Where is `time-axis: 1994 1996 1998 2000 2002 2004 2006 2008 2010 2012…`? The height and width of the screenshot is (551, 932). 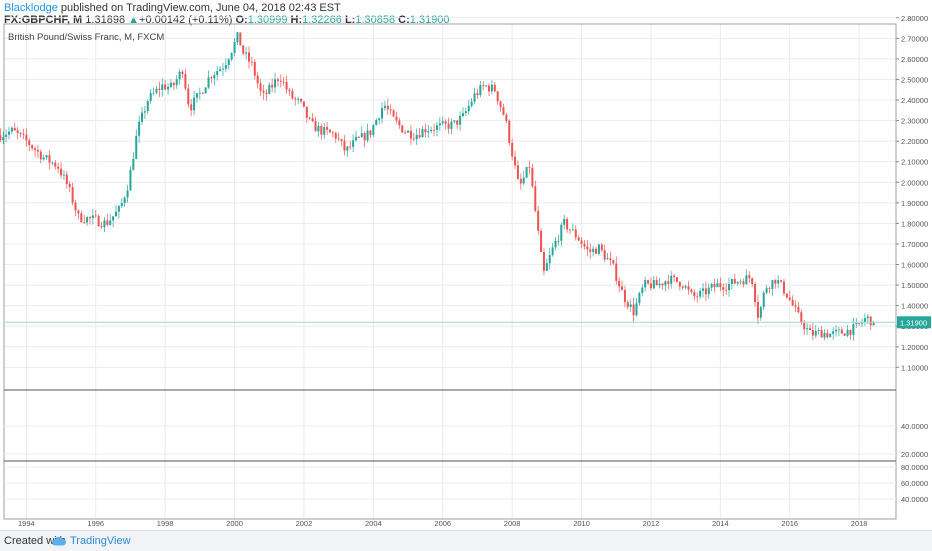
time-axis: 1994 1996 1998 2000 2002 2004 2006 2008 2010 2012… is located at coordinates (442, 523).